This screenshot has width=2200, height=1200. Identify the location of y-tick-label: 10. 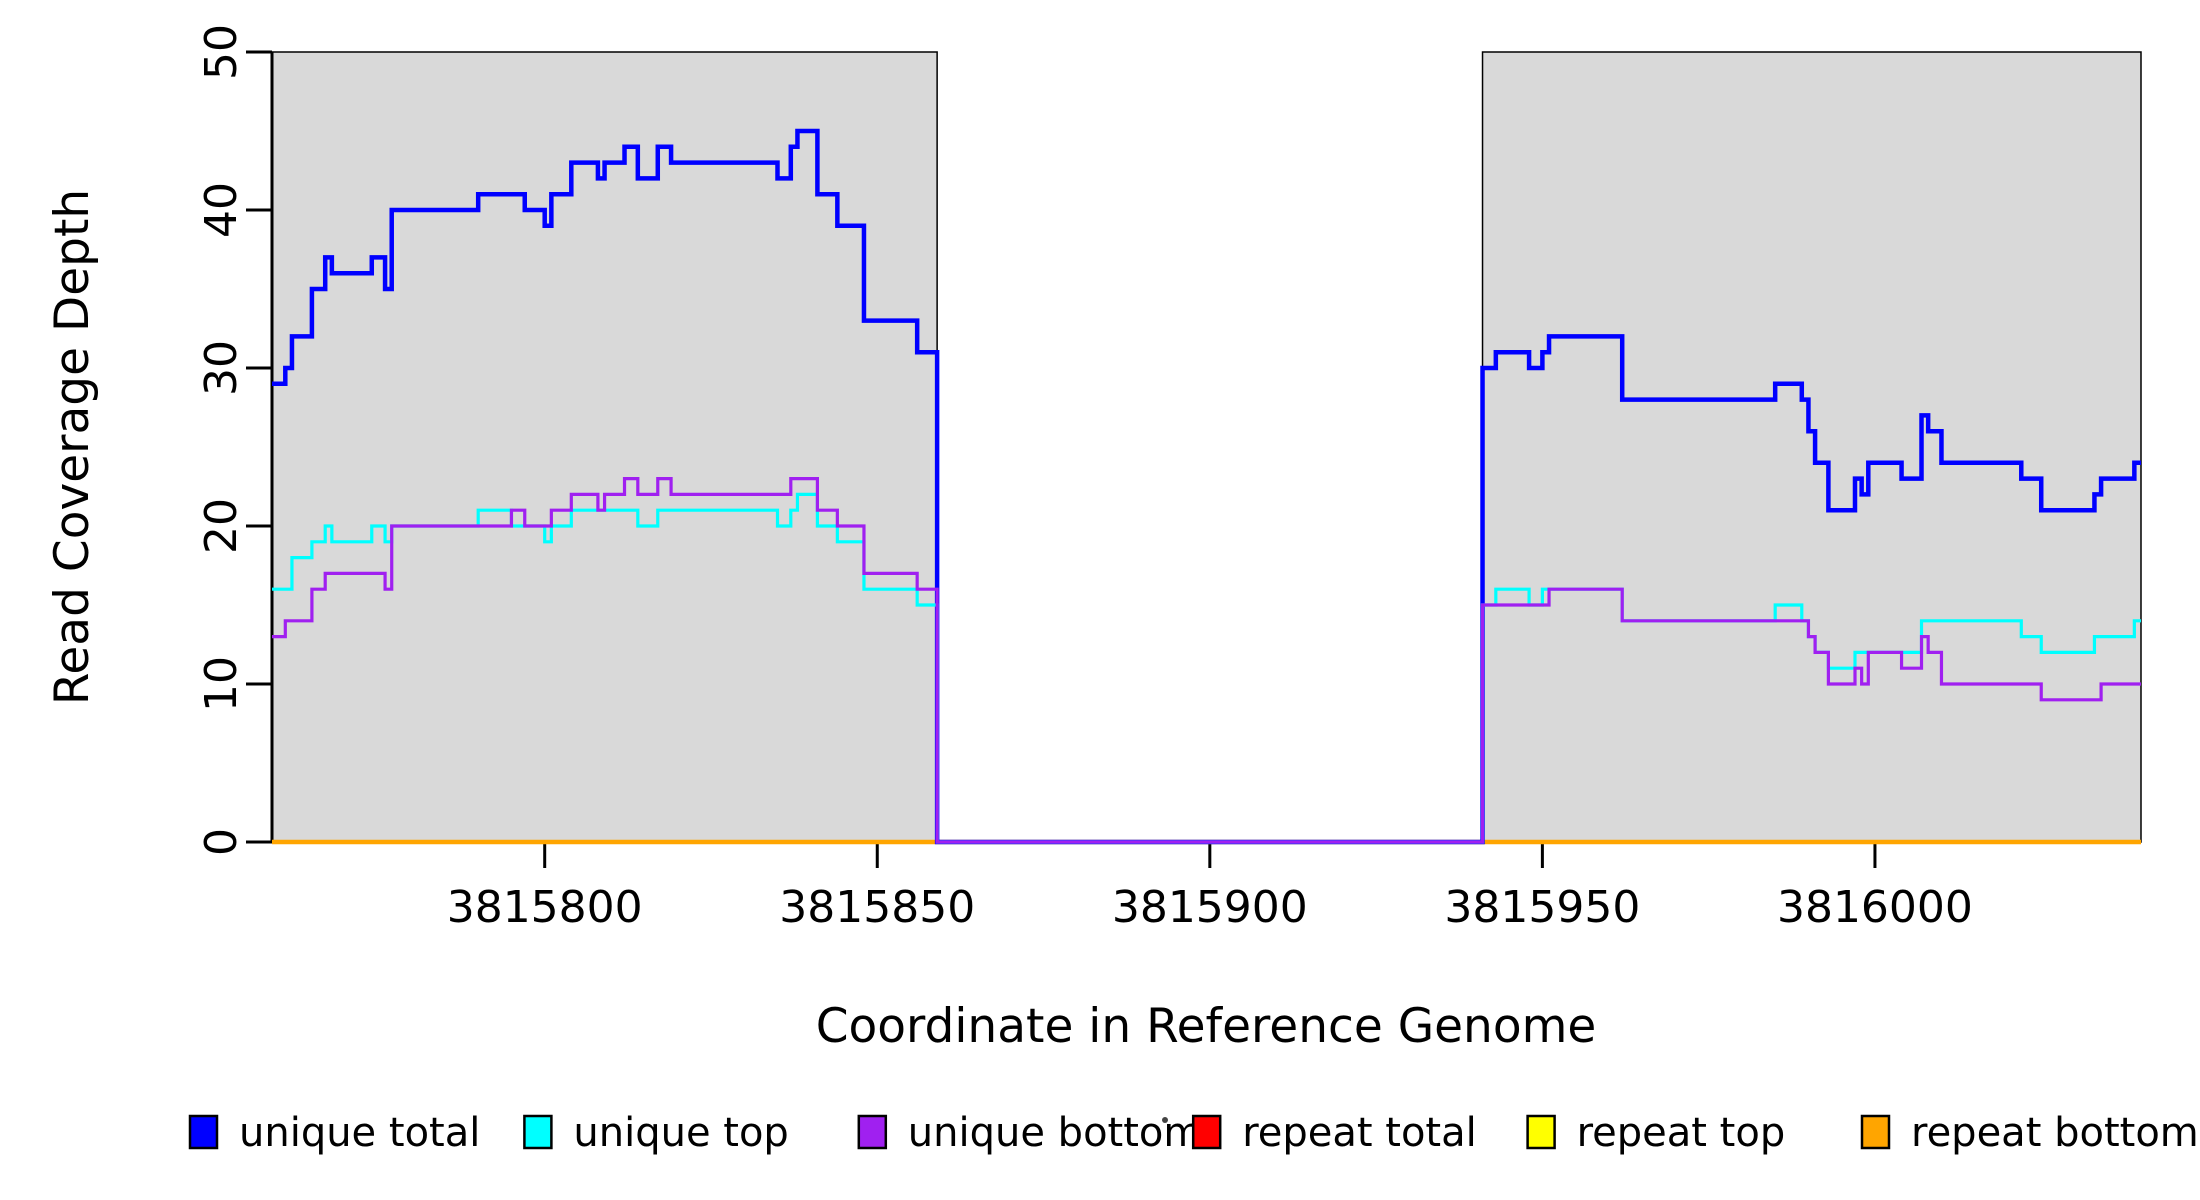
(221, 684).